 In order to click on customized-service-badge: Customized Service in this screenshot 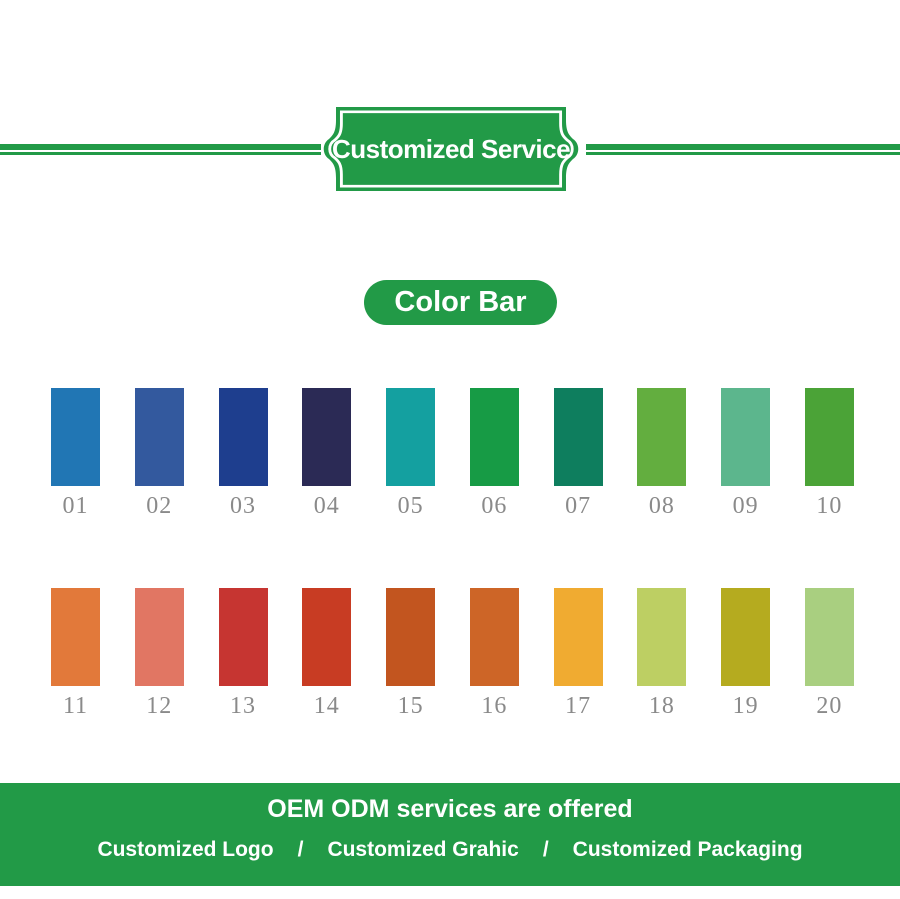, I will do `click(451, 149)`.